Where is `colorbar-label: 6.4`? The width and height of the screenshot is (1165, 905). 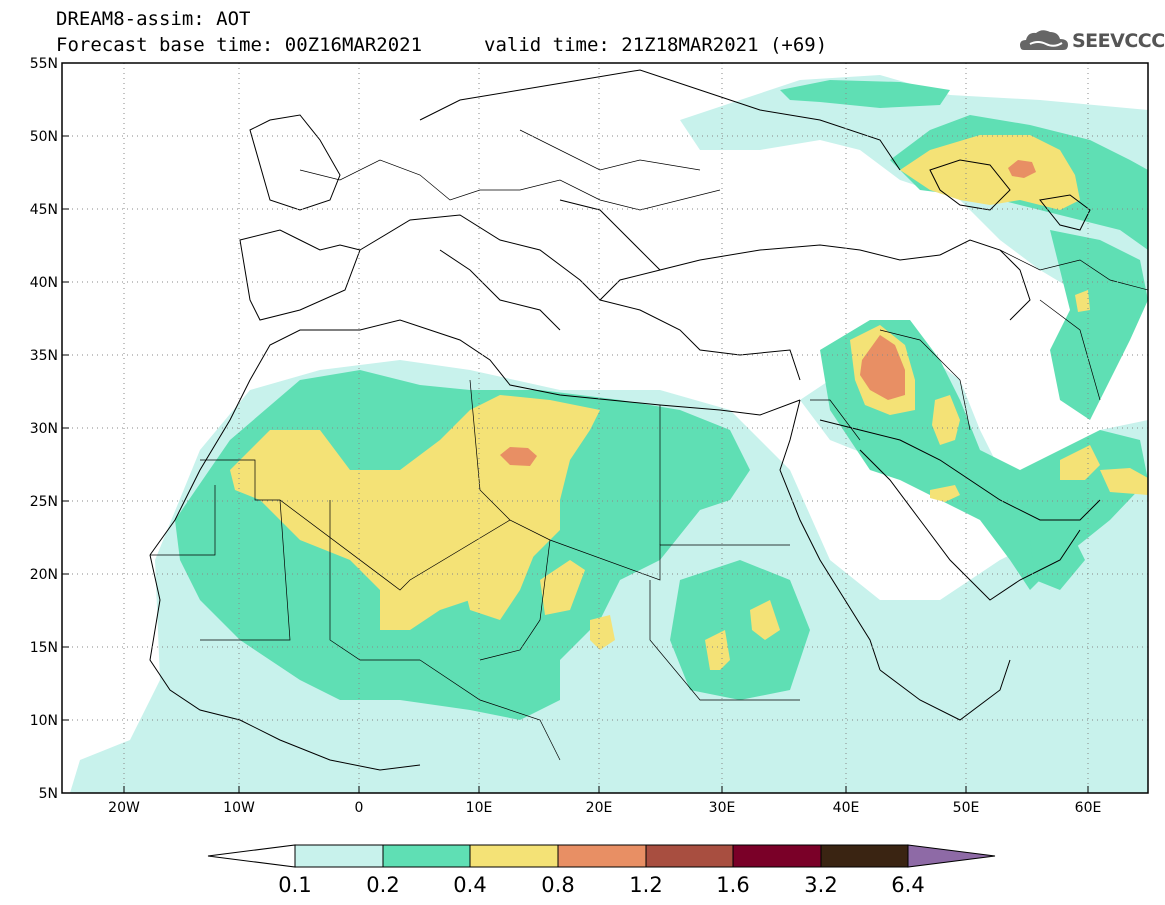
colorbar-label: 6.4 is located at coordinates (907, 885).